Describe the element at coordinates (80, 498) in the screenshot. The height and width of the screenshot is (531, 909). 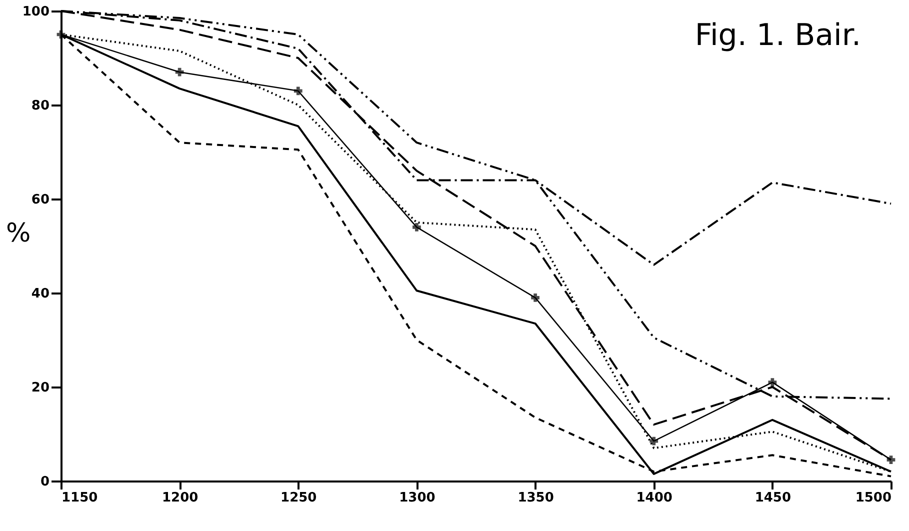
I see `x-tick-label: 1150` at that location.